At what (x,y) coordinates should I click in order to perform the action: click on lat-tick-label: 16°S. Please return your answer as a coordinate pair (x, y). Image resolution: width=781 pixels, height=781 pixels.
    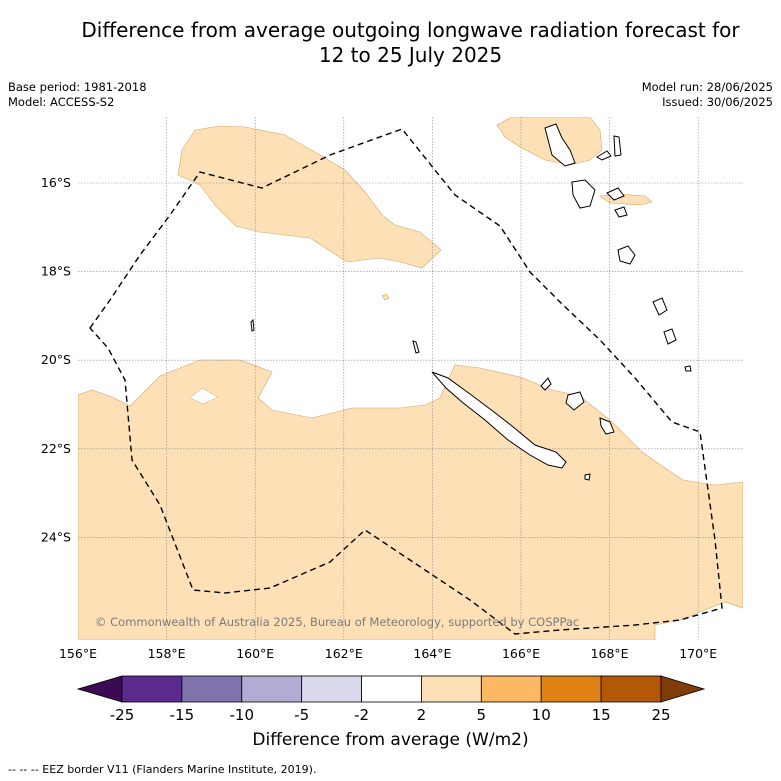
    Looking at the image, I should click on (56, 182).